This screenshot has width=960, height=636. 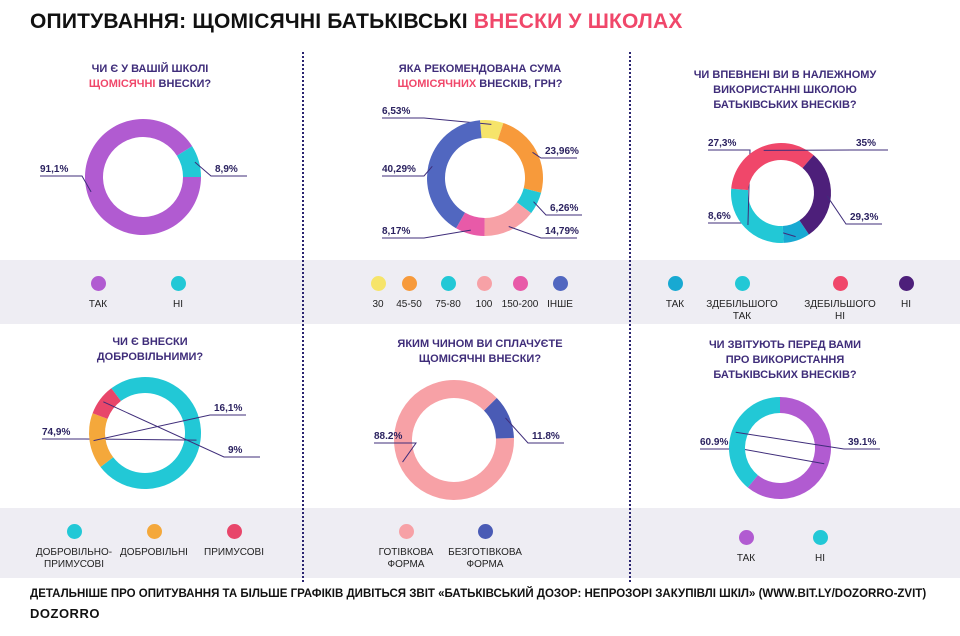 What do you see at coordinates (546, 436) in the screenshot?
I see `slice-value-label: 11.8%` at bounding box center [546, 436].